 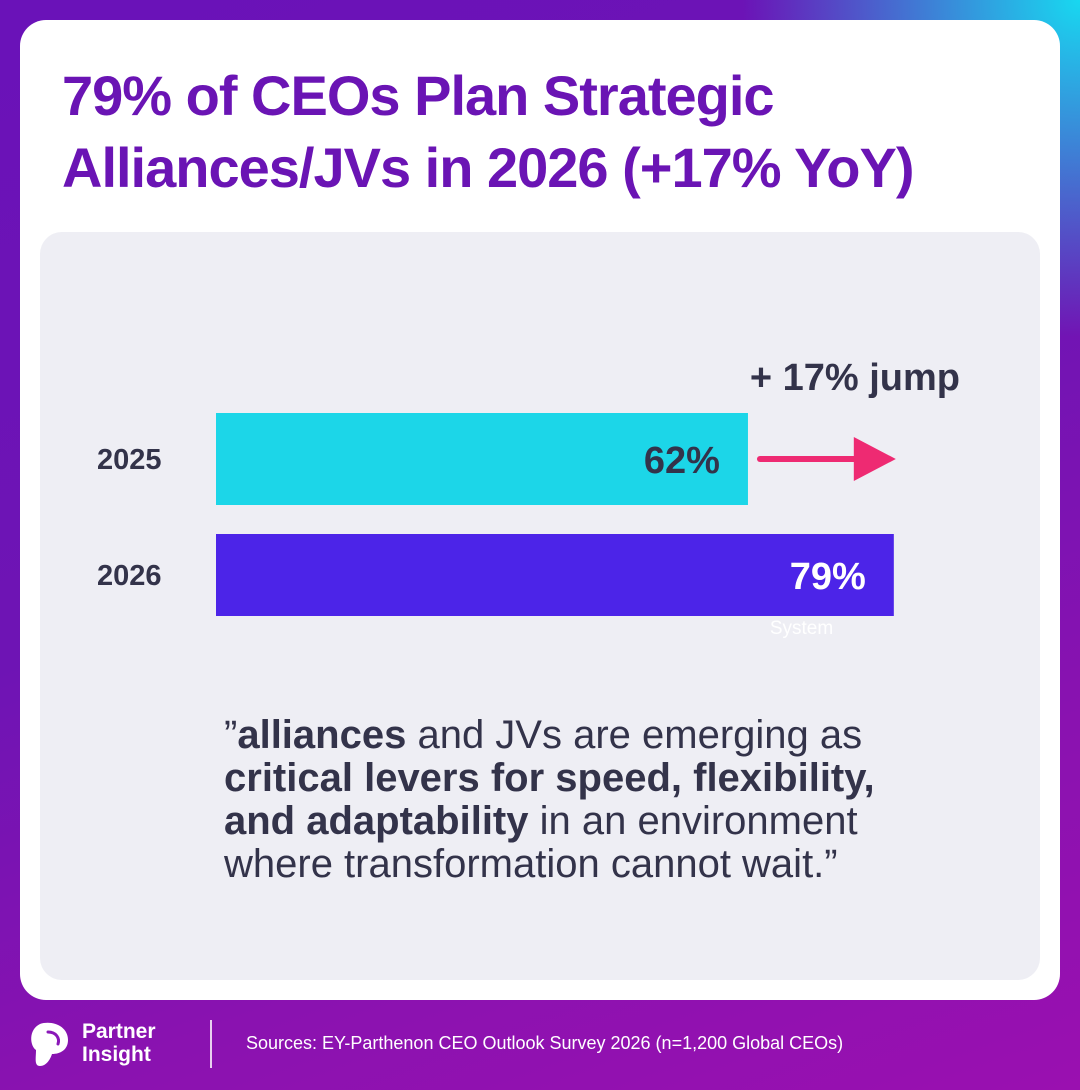 I want to click on category-label-2025: 2025, so click(x=129, y=460).